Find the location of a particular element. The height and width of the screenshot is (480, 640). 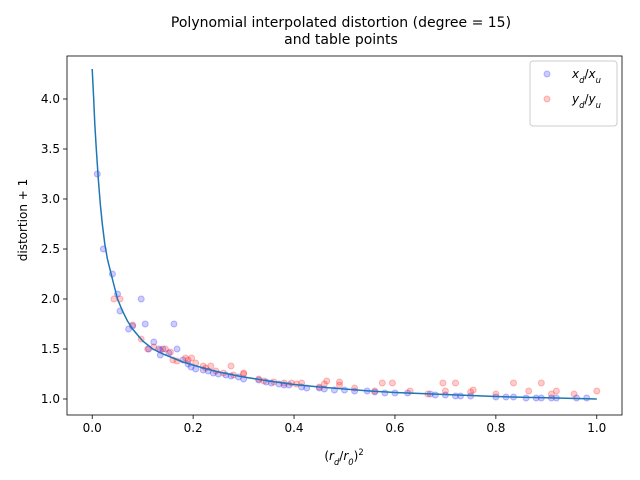

legend: xd/xu yd/yu is located at coordinates (573, 93).